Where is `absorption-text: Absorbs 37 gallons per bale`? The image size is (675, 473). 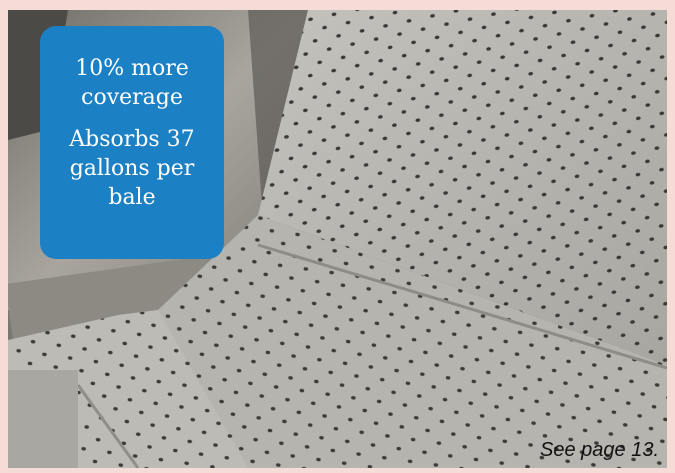 absorption-text: Absorbs 37 gallons per bale is located at coordinates (132, 168).